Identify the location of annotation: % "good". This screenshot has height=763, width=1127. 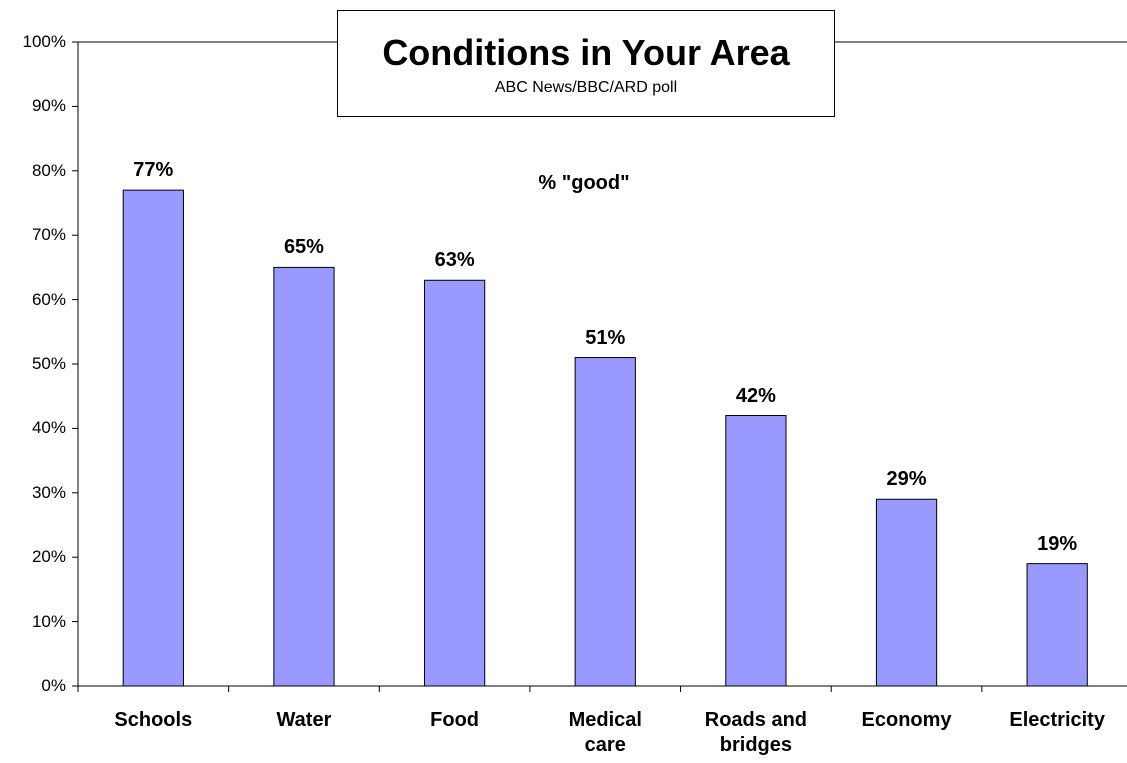
(584, 183).